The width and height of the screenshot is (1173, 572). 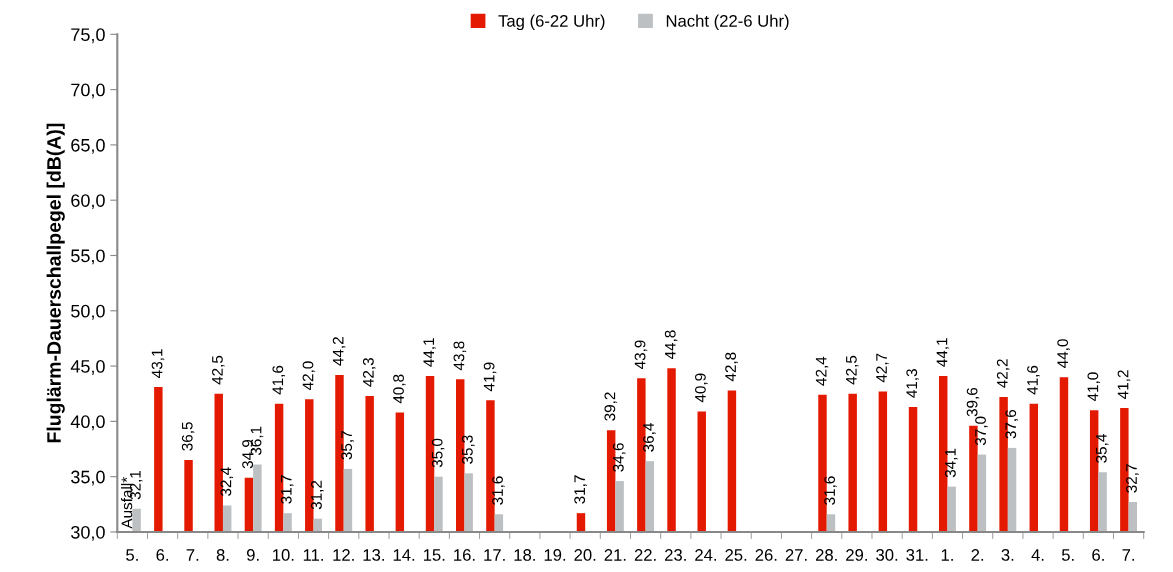 What do you see at coordinates (524, 555) in the screenshot?
I see `x-tick-label: 18.` at bounding box center [524, 555].